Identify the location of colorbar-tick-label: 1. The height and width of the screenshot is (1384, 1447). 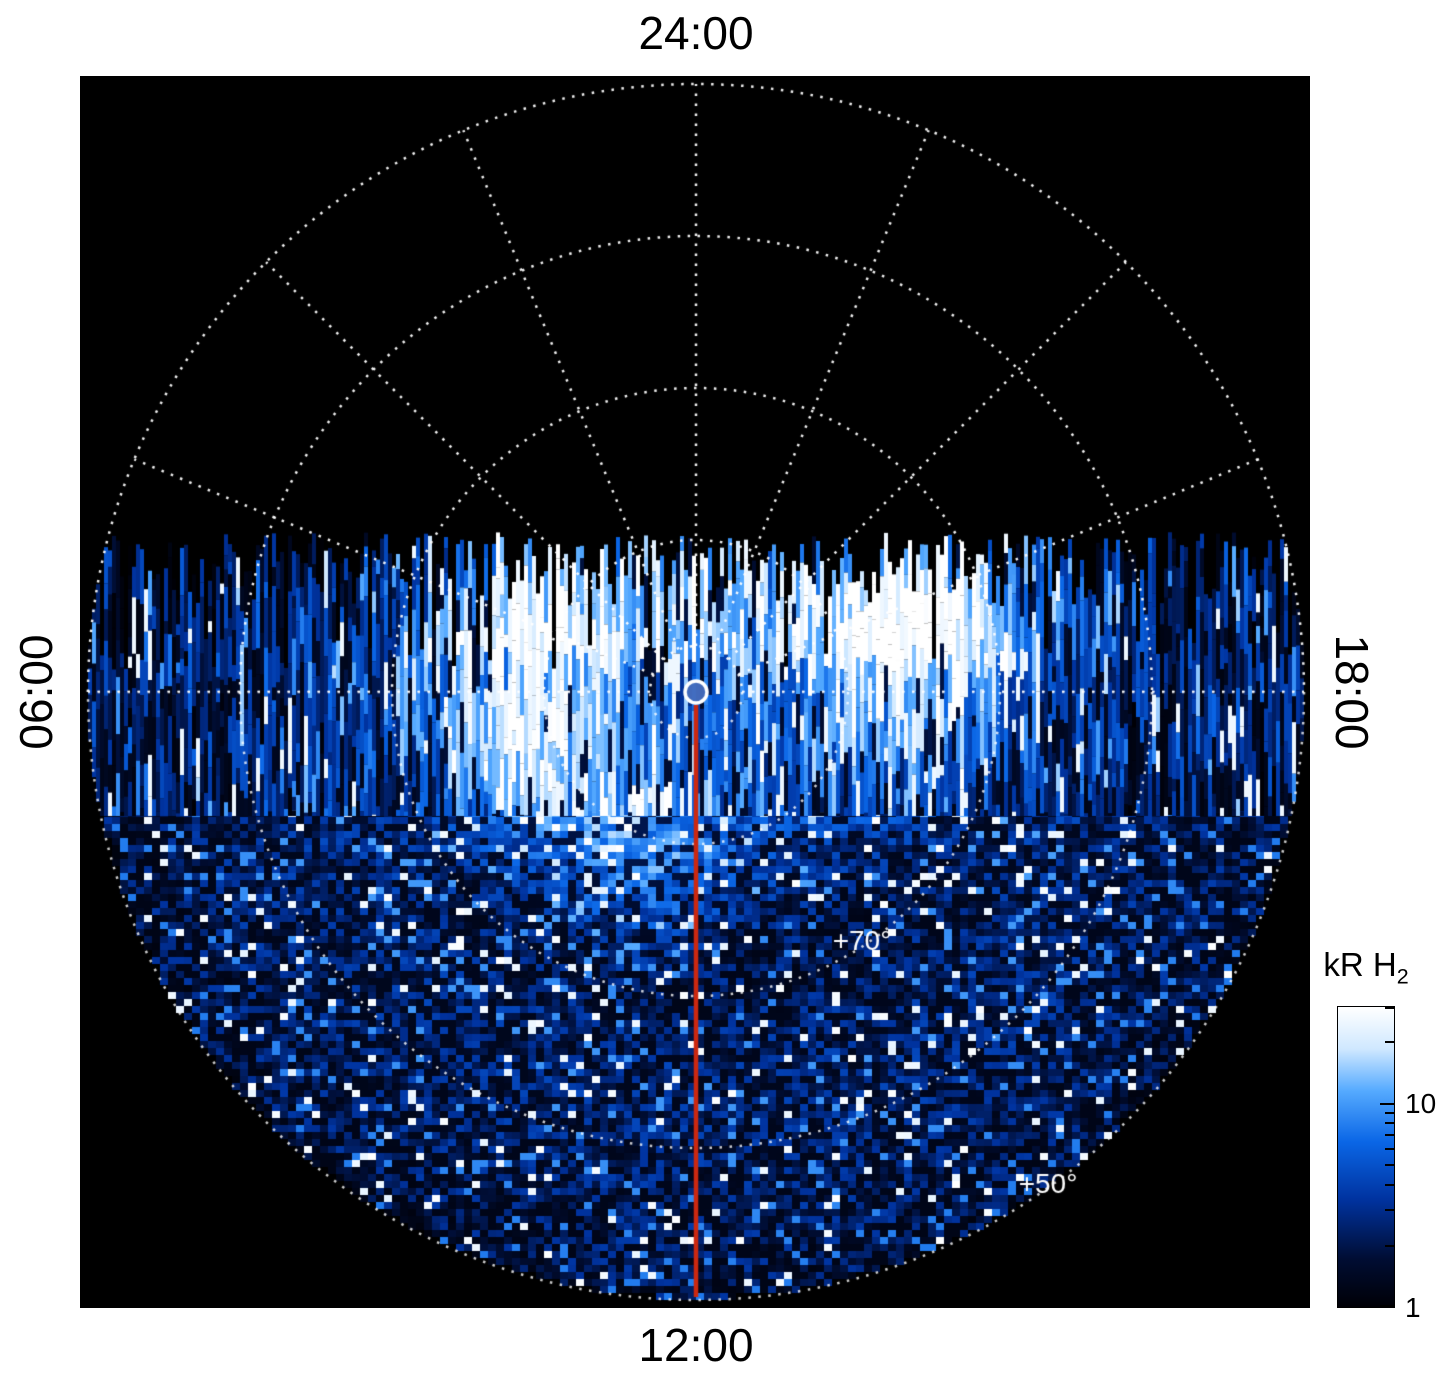
(1413, 1307).